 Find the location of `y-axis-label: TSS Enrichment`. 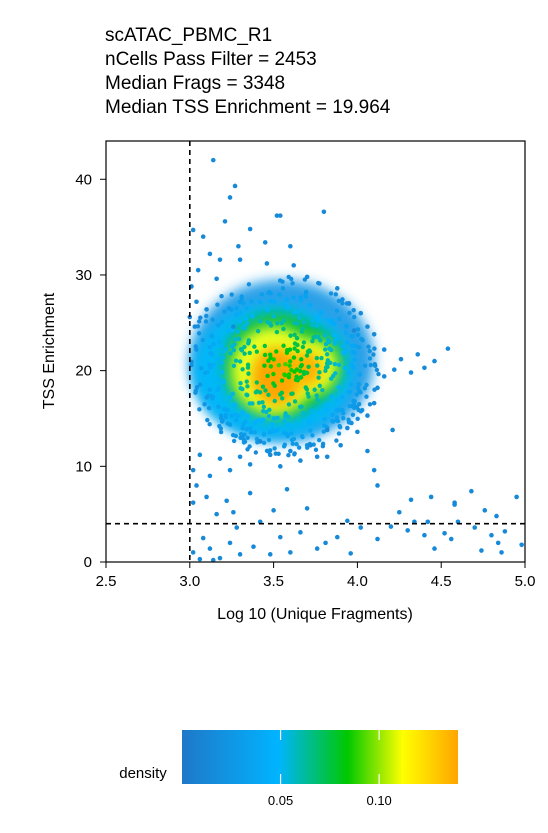

y-axis-label: TSS Enrichment is located at coordinates (49, 350).